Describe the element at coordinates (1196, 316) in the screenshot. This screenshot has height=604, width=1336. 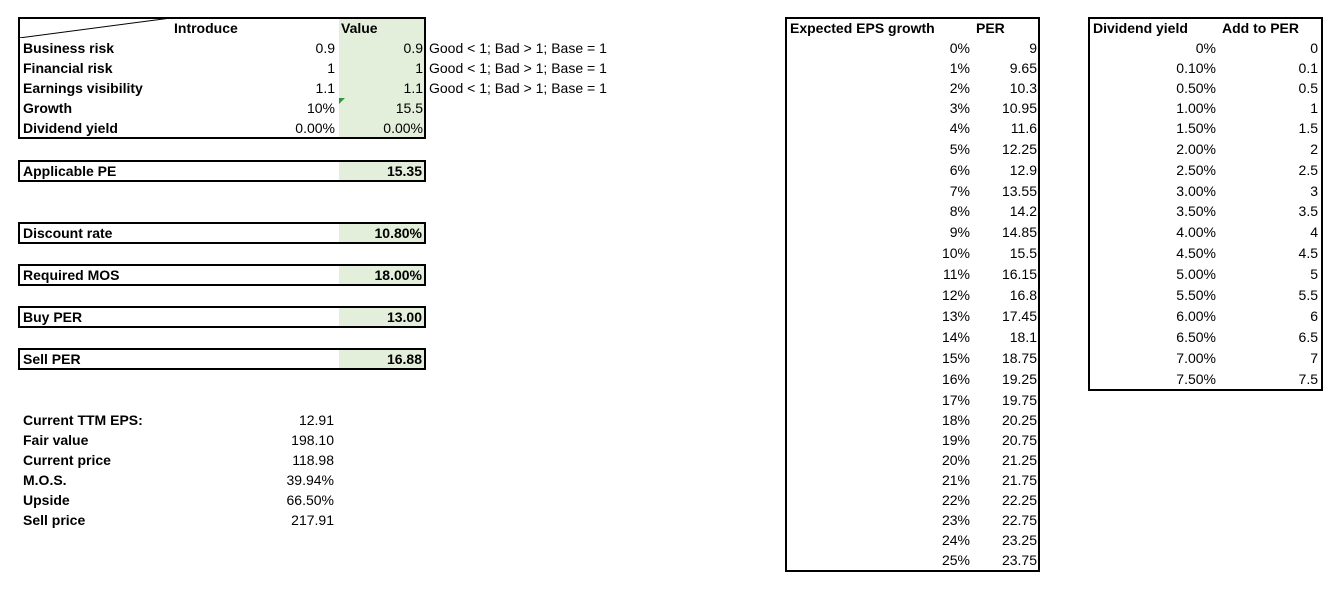
I see `dividend-row-yield: 6.00%` at that location.